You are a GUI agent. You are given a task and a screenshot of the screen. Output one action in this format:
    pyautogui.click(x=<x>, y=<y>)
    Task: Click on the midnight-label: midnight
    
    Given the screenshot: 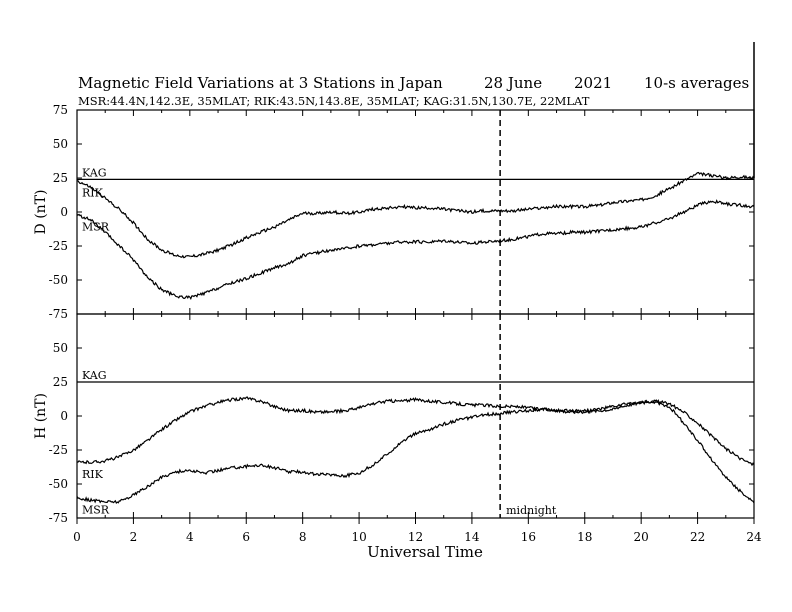 What is the action you would take?
    pyautogui.click(x=531, y=510)
    